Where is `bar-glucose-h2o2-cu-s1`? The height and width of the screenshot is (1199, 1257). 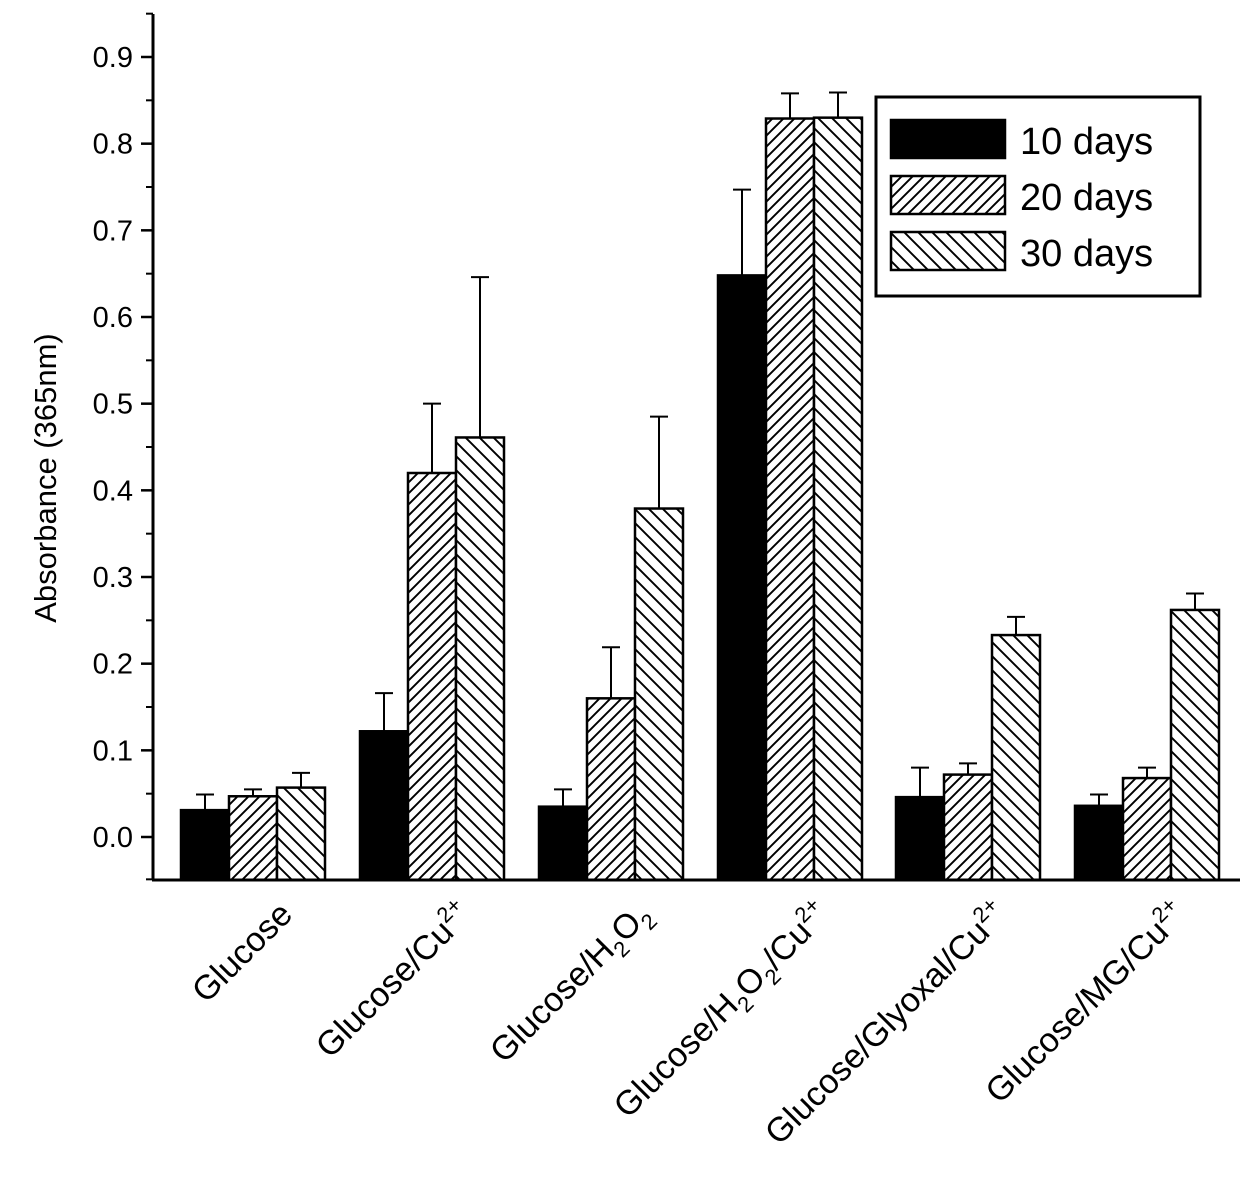
bar-glucose-h2o2-cu-s1 is located at coordinates (742, 578).